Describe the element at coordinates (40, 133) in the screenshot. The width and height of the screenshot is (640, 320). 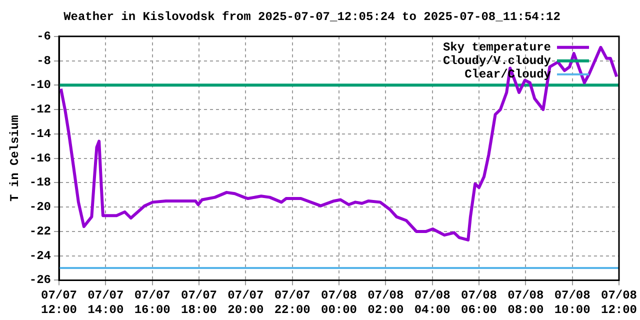
I see `y-tick-label: -14` at that location.